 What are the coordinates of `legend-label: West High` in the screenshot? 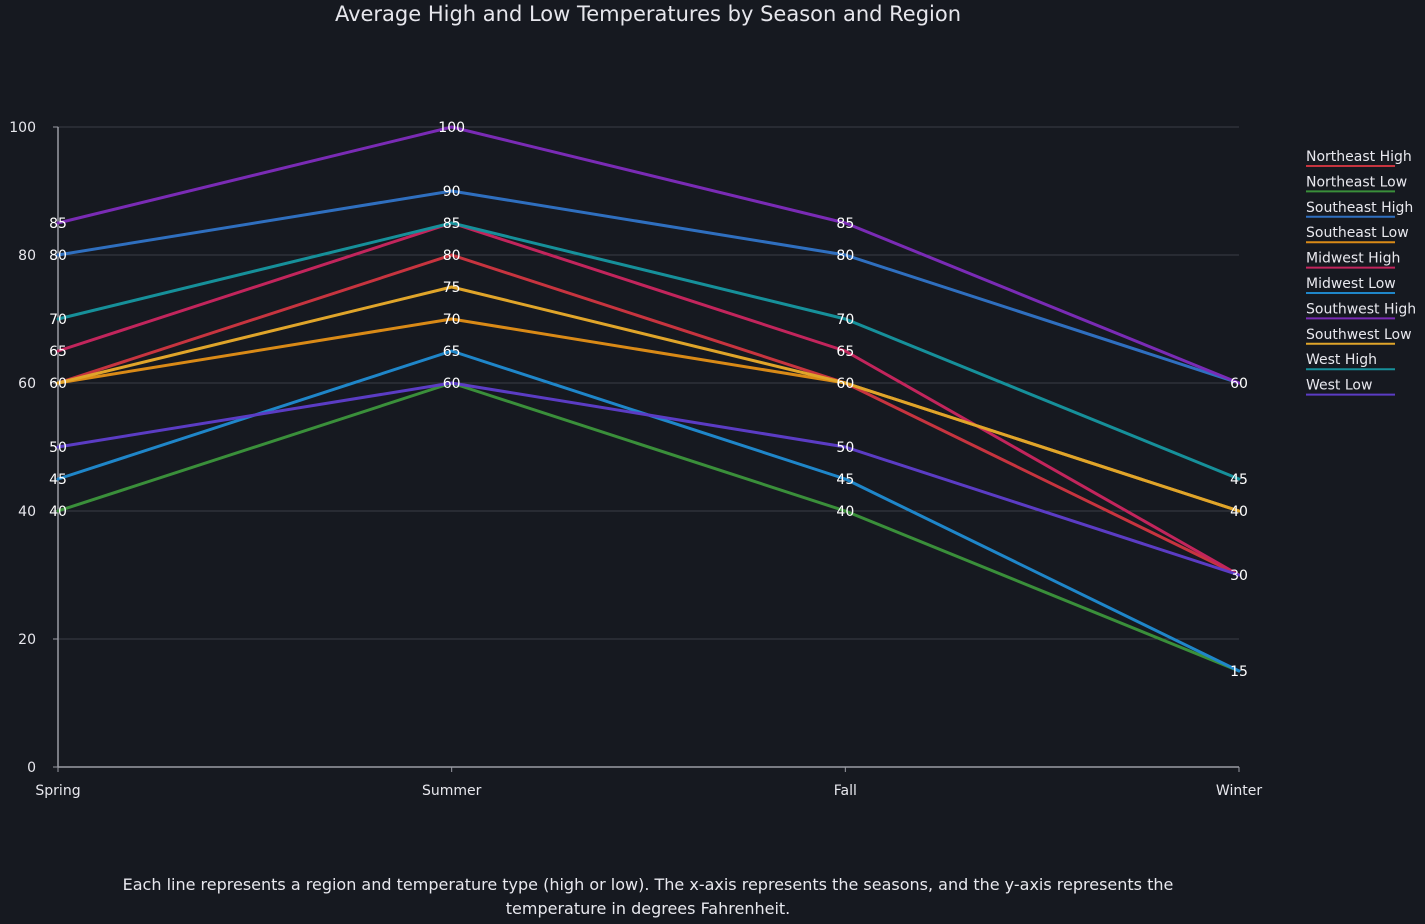 It's located at (1341, 360).